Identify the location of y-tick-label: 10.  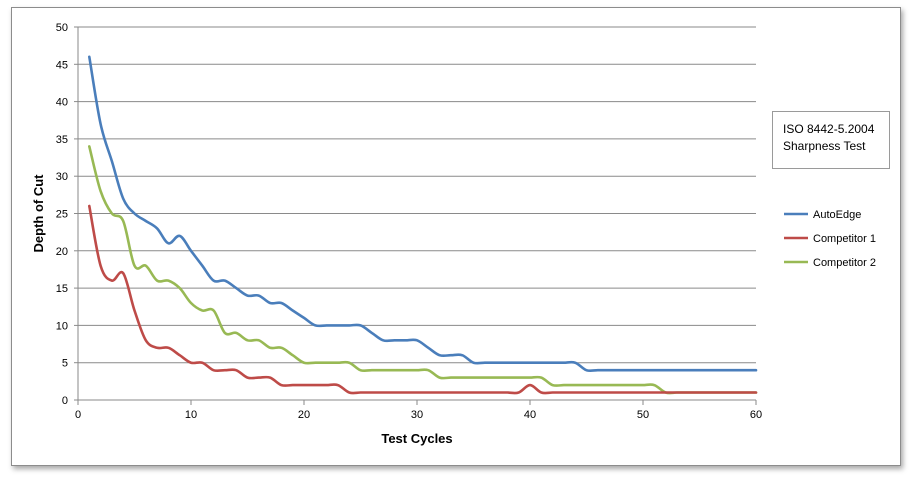
(62, 326).